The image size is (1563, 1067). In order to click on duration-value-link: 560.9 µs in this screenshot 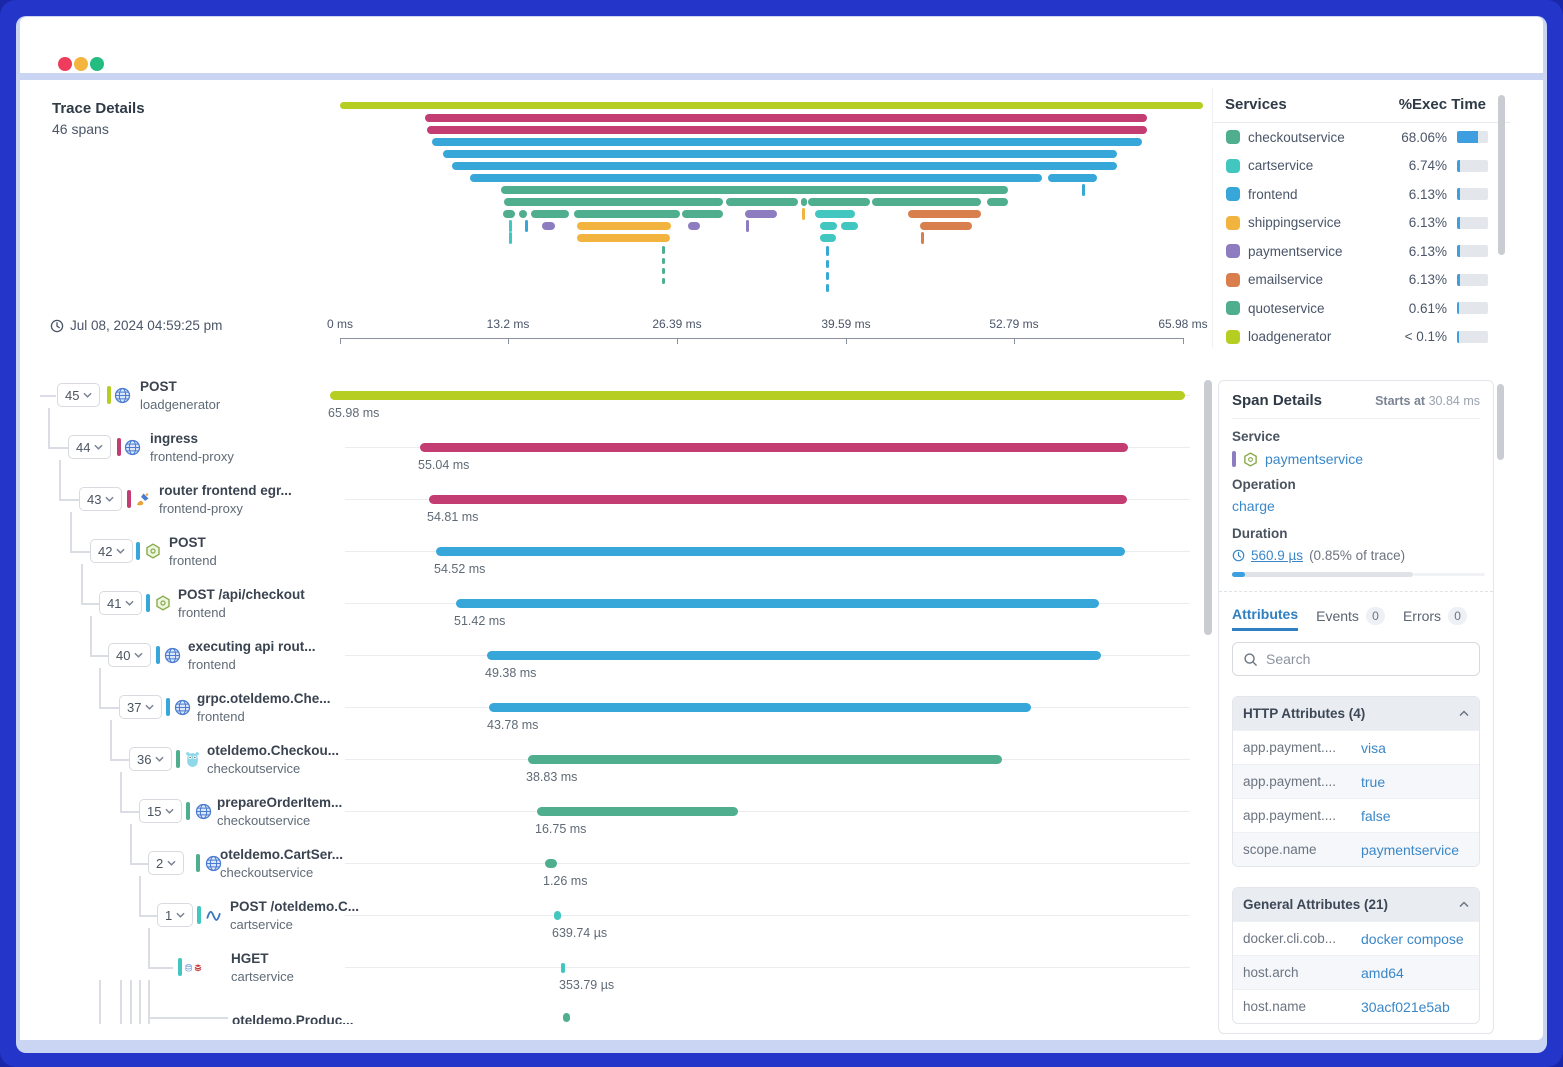, I will do `click(1277, 555)`.